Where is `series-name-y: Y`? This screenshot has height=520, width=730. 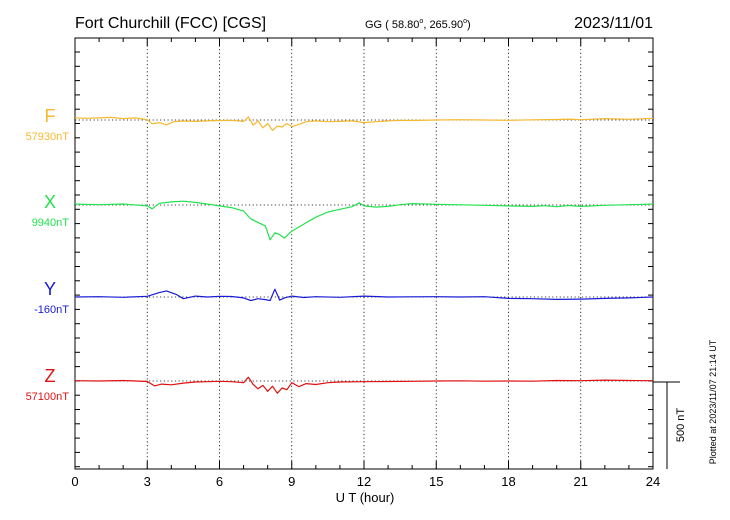
series-name-y: Y is located at coordinates (50, 289).